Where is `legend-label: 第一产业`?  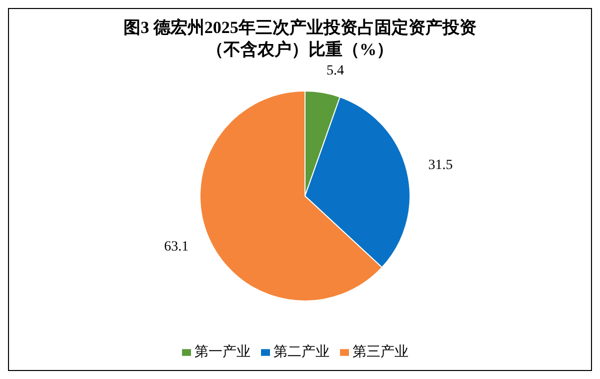 legend-label: 第一产业 is located at coordinates (222, 352).